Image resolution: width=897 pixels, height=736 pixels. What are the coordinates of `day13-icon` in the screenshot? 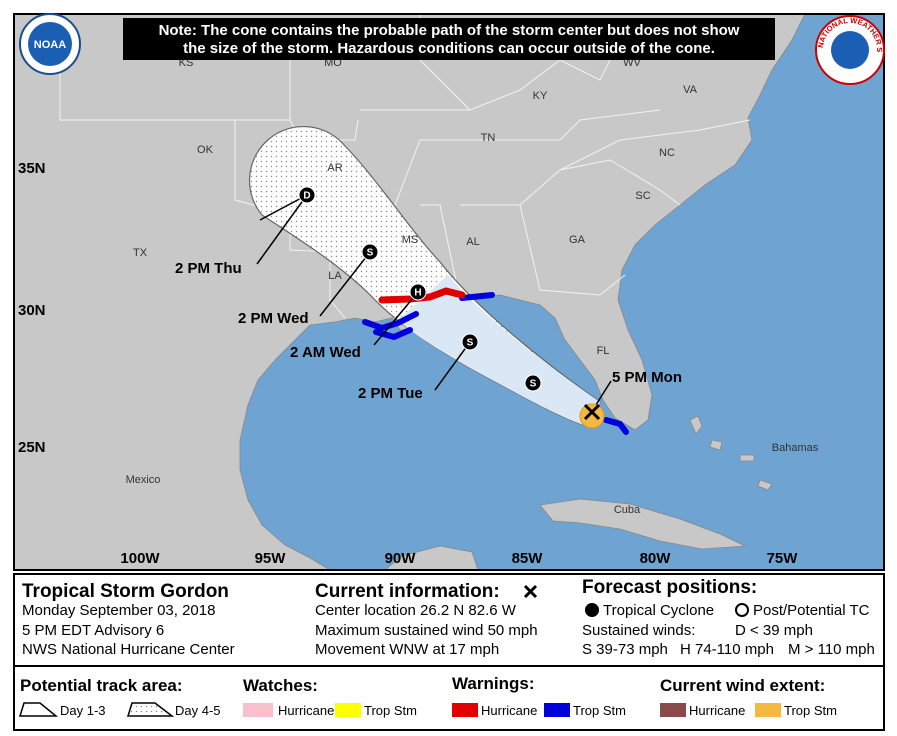 It's located at (38, 709).